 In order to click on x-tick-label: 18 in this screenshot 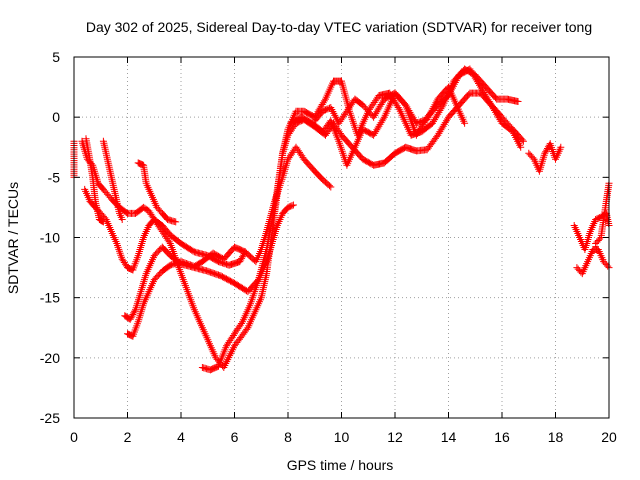, I will do `click(556, 437)`.